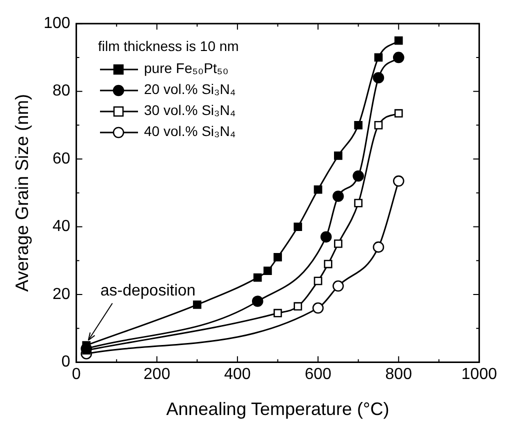 The width and height of the screenshot is (508, 433). What do you see at coordinates (65, 362) in the screenshot?
I see `y-tick-label: 0` at bounding box center [65, 362].